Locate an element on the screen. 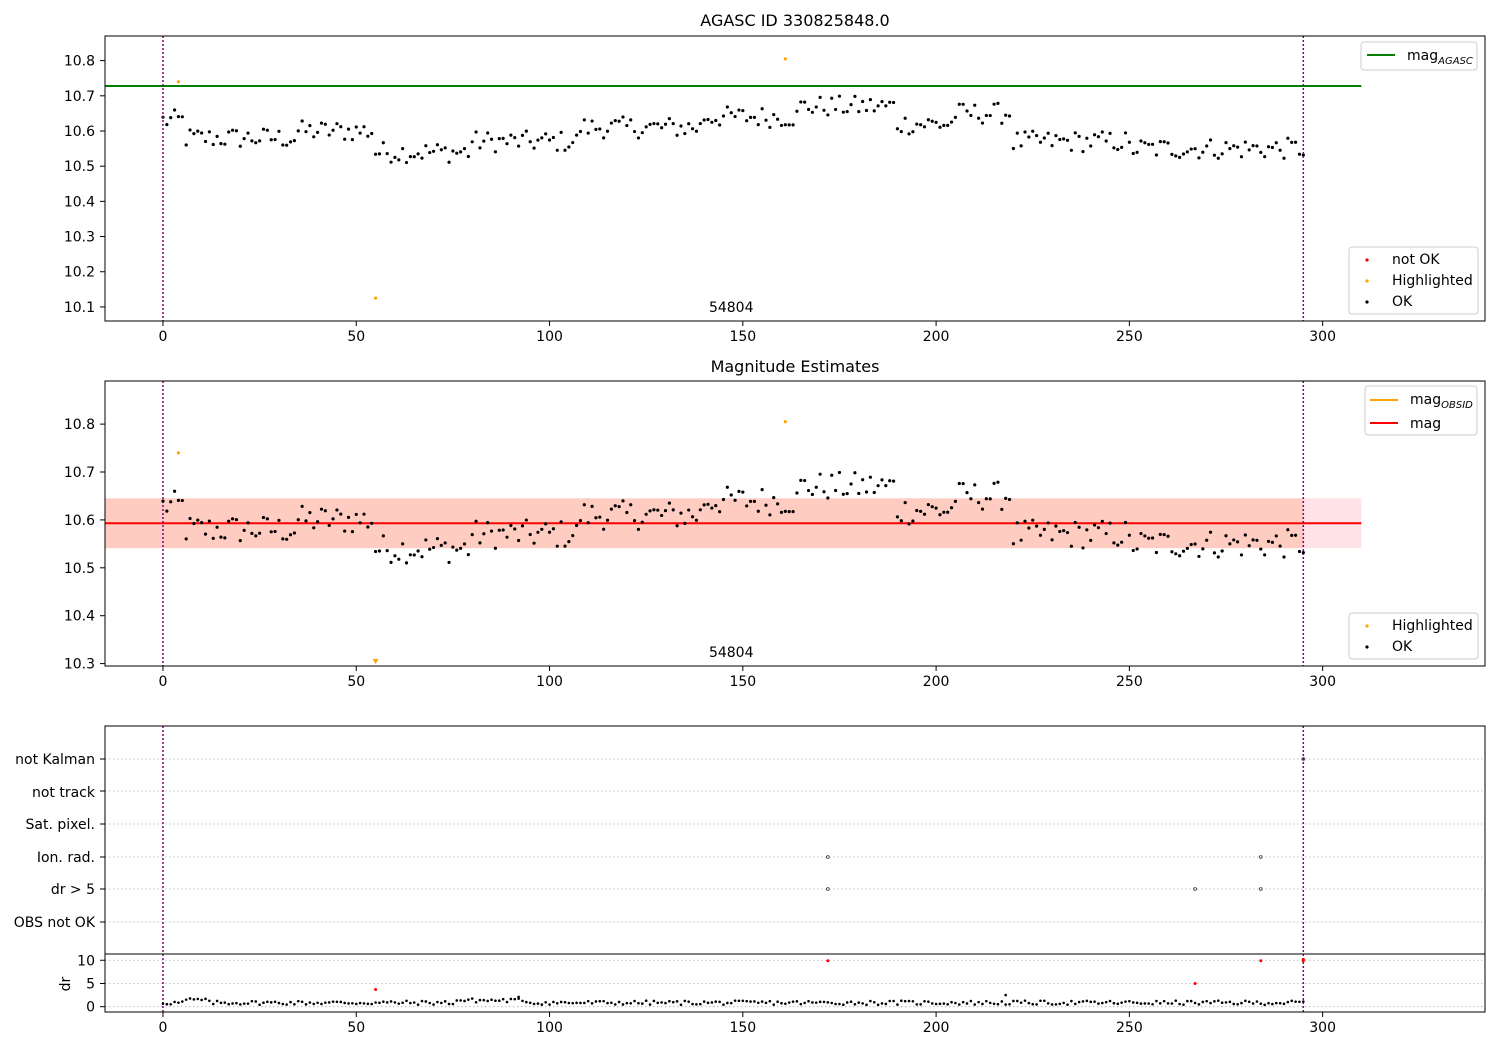  dr-not-ok-point is located at coordinates (1261, 961).